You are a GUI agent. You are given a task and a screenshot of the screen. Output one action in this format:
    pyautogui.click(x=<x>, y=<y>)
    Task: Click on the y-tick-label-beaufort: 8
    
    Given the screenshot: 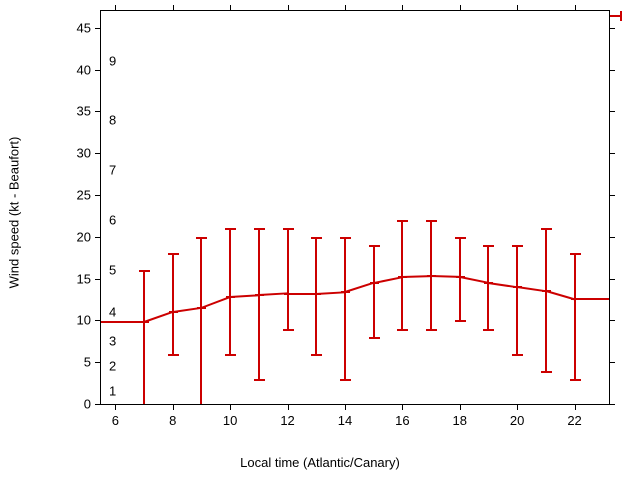 What is the action you would take?
    pyautogui.click(x=113, y=120)
    